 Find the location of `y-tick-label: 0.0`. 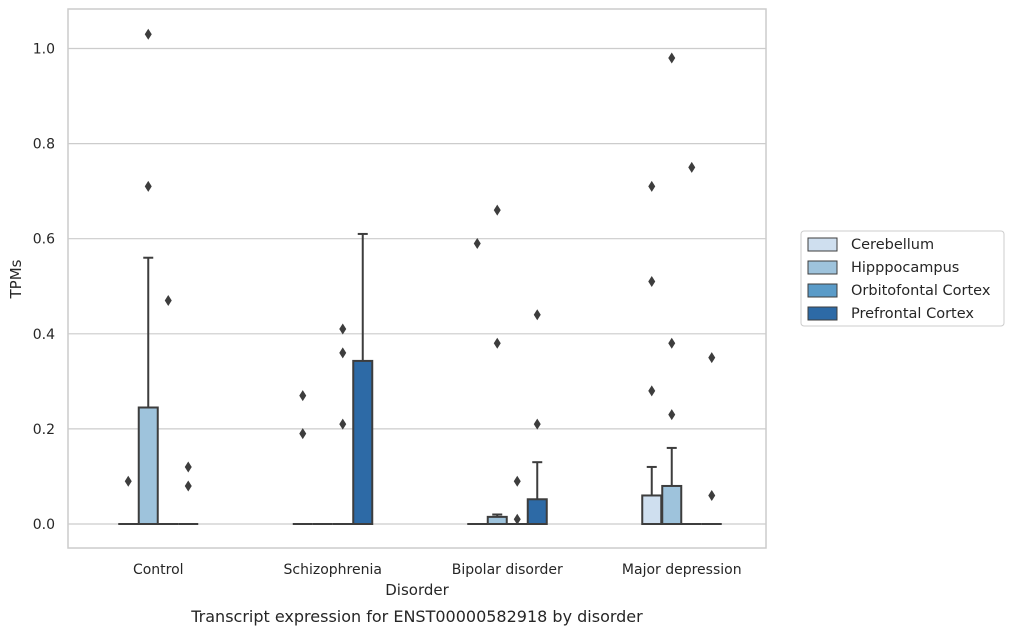

y-tick-label: 0.0 is located at coordinates (44, 525).